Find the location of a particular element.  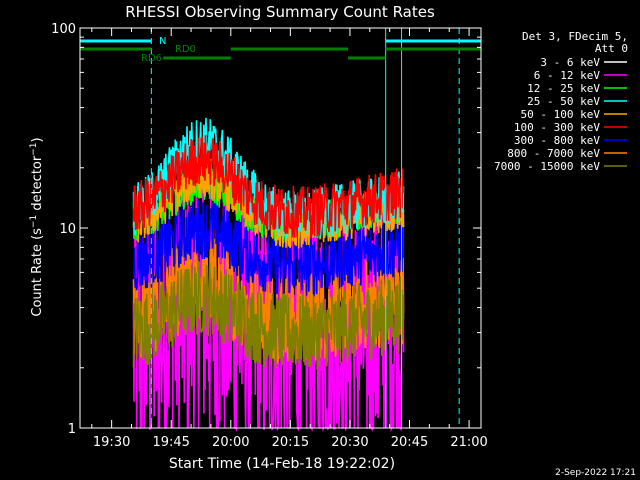

legend-entry-label: 3 - 6 keV is located at coordinates (570, 62).